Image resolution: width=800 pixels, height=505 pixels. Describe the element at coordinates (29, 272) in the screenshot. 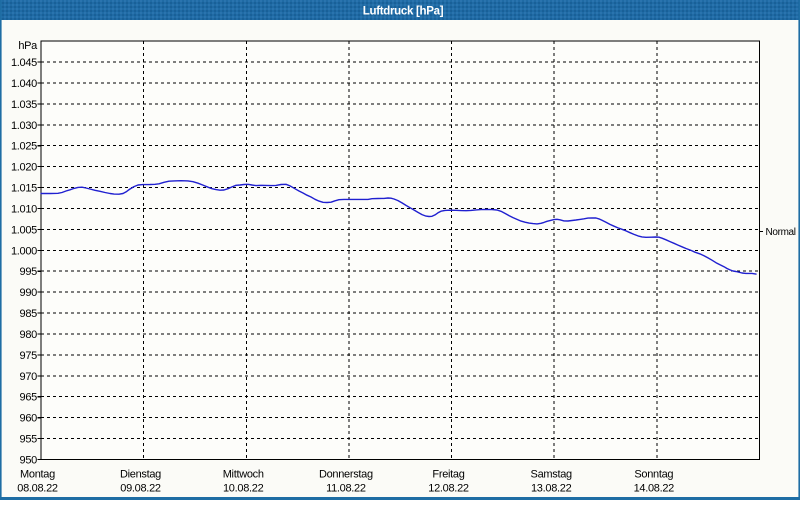

I see `svg-text: 995` at that location.